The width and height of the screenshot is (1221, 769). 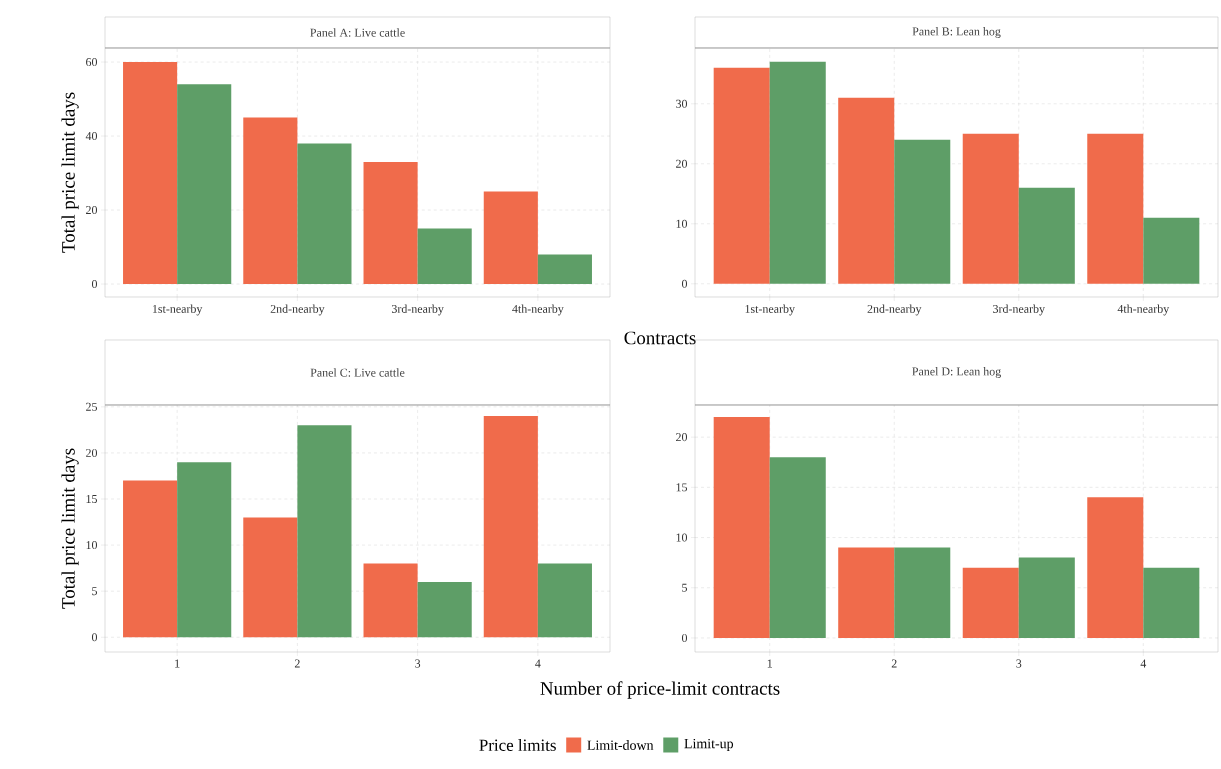 What do you see at coordinates (660, 690) in the screenshot?
I see `x-axis-title: Number of price-limit contracts` at bounding box center [660, 690].